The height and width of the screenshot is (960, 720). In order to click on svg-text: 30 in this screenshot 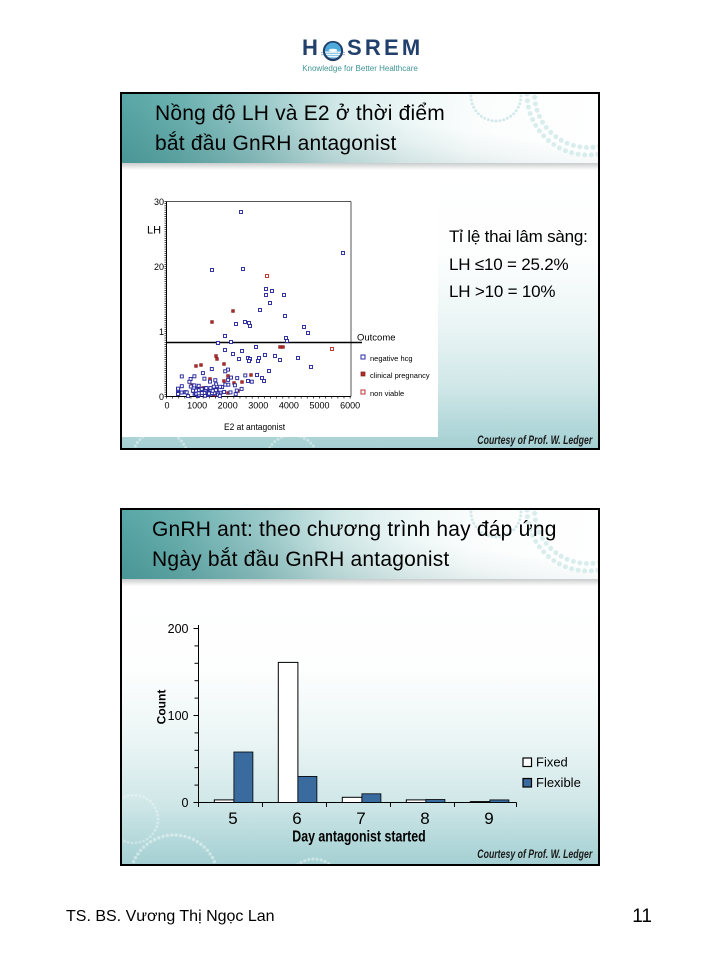, I will do `click(159, 202)`.